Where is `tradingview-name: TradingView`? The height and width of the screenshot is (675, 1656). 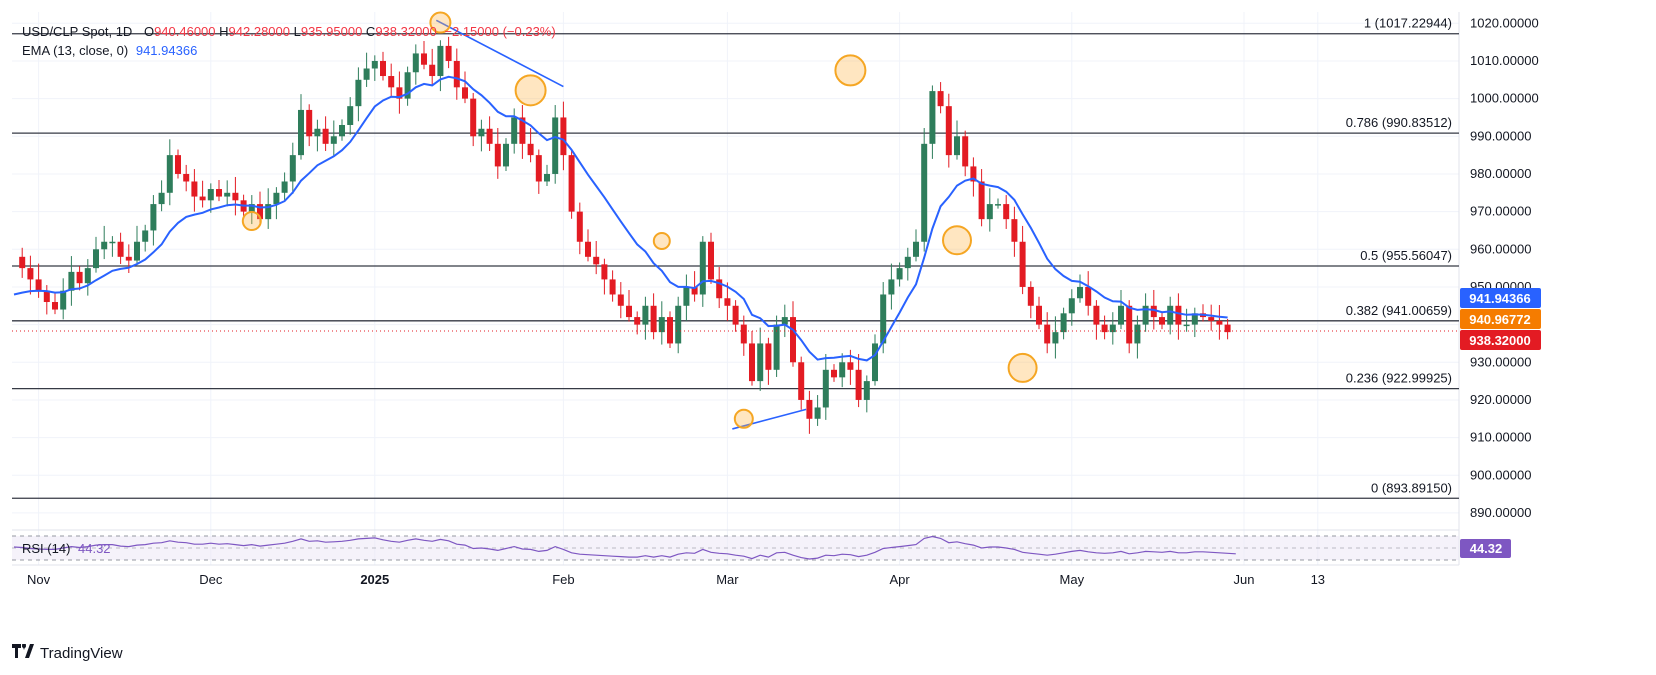 tradingview-name: TradingView is located at coordinates (81, 653).